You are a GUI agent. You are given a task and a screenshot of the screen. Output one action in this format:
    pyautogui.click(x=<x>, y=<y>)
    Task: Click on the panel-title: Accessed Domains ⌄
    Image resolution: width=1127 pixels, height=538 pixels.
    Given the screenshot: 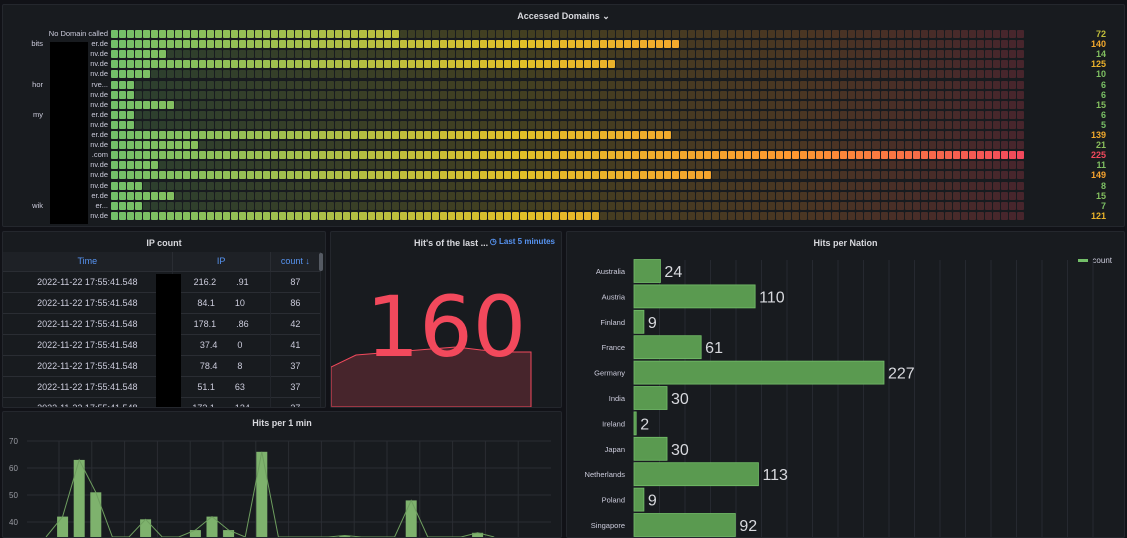 What is the action you would take?
    pyautogui.click(x=563, y=16)
    